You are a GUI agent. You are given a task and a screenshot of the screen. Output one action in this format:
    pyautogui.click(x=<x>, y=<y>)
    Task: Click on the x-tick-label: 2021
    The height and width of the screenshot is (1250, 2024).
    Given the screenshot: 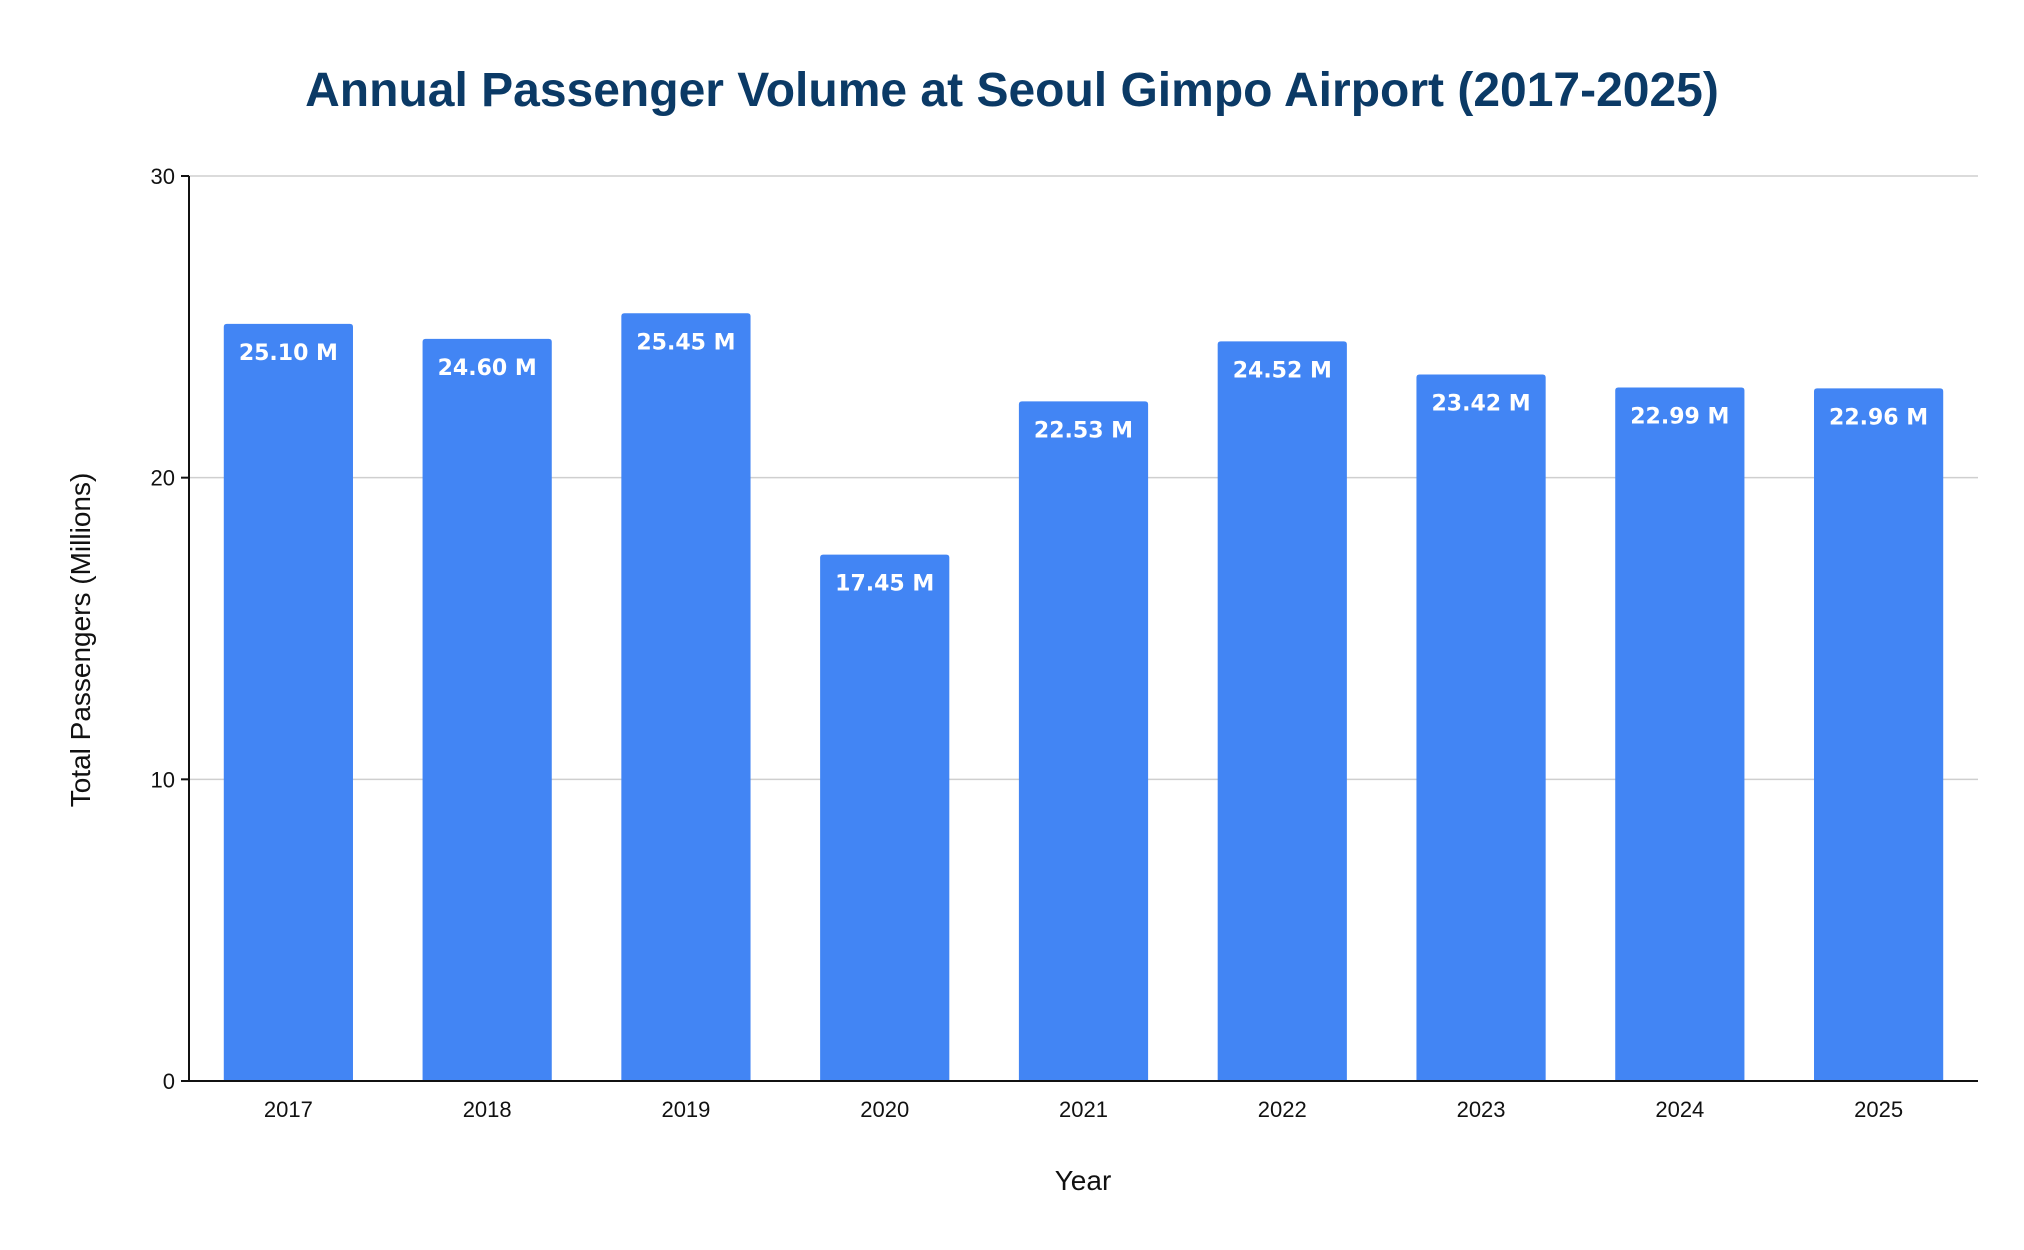 What is the action you would take?
    pyautogui.click(x=1083, y=1109)
    